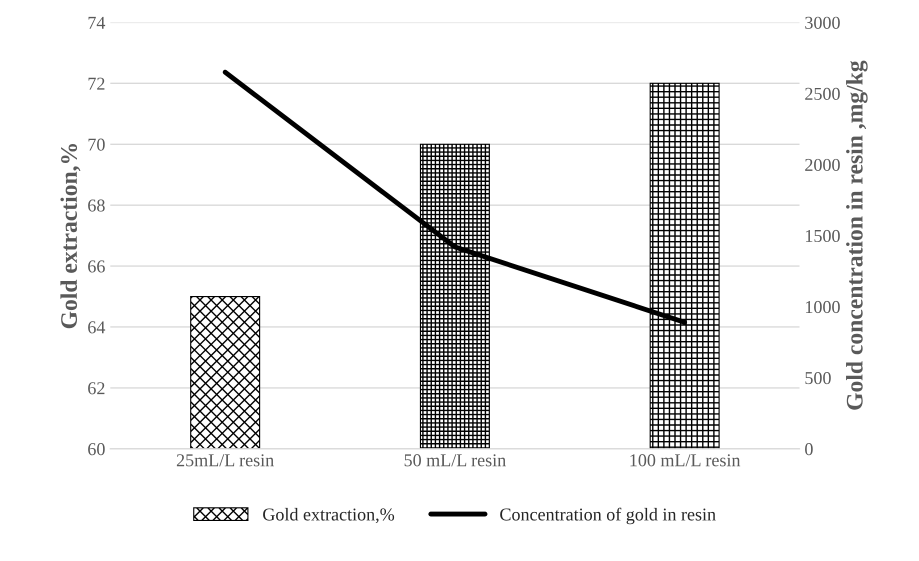 The width and height of the screenshot is (919, 561). Describe the element at coordinates (822, 164) in the screenshot. I see `y2-tick-label: 2000` at that location.